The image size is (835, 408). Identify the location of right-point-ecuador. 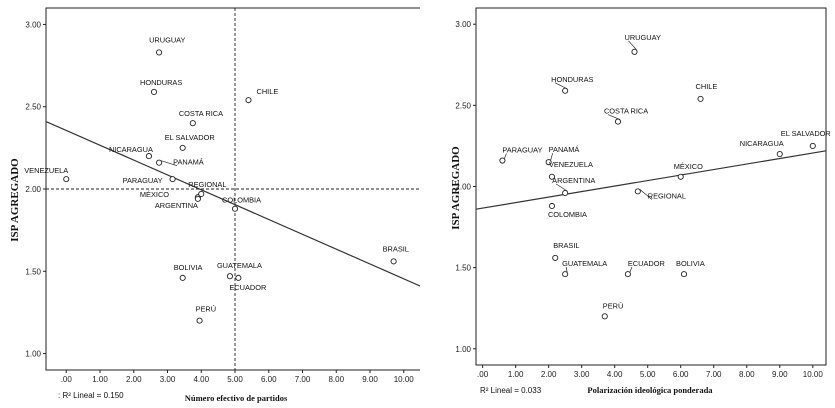
(627, 274).